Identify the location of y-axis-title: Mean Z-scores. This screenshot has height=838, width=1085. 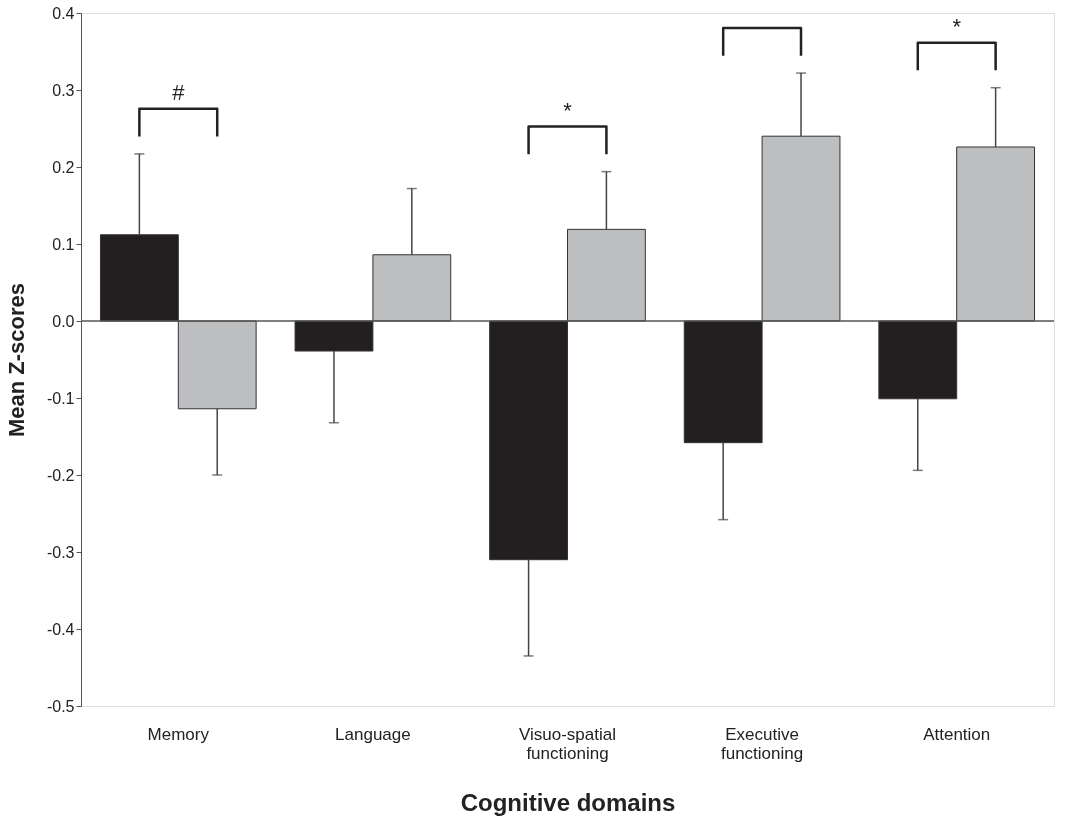
(16, 360).